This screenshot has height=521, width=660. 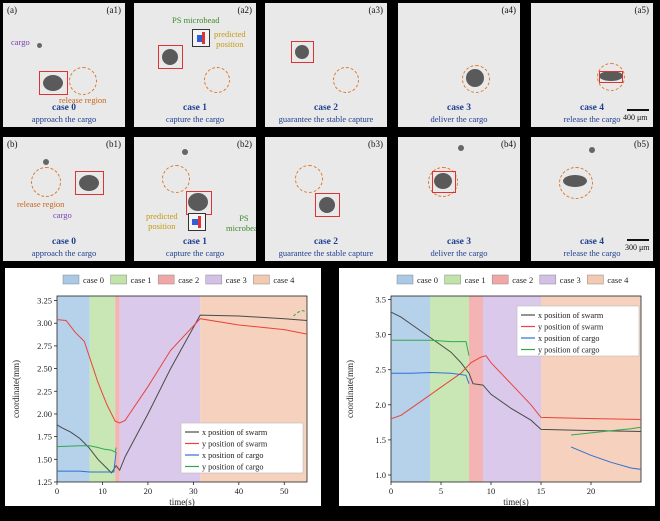 I want to click on series-legend-label: y position of swarm, so click(x=571, y=327).